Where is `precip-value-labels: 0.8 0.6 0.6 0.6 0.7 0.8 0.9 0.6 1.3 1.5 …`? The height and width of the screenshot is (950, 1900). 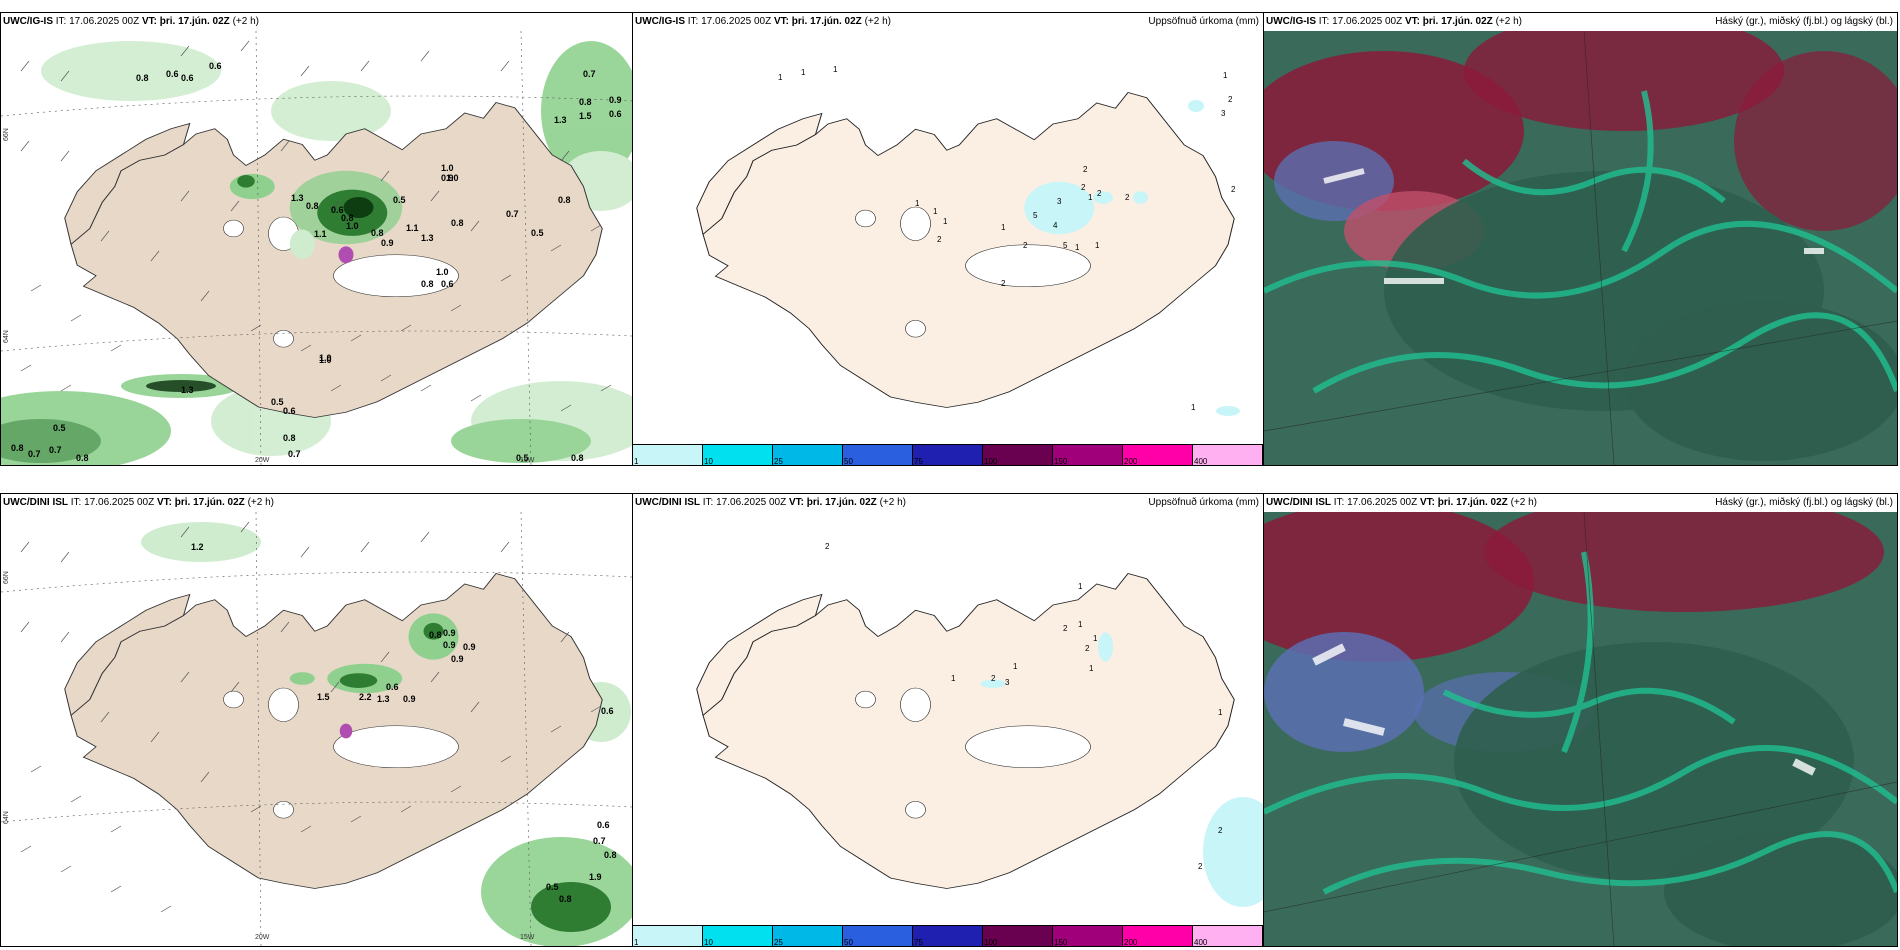 precip-value-labels: 0.8 0.6 0.6 0.6 0.7 0.8 0.9 0.6 1.3 1.5 … is located at coordinates (316, 262).